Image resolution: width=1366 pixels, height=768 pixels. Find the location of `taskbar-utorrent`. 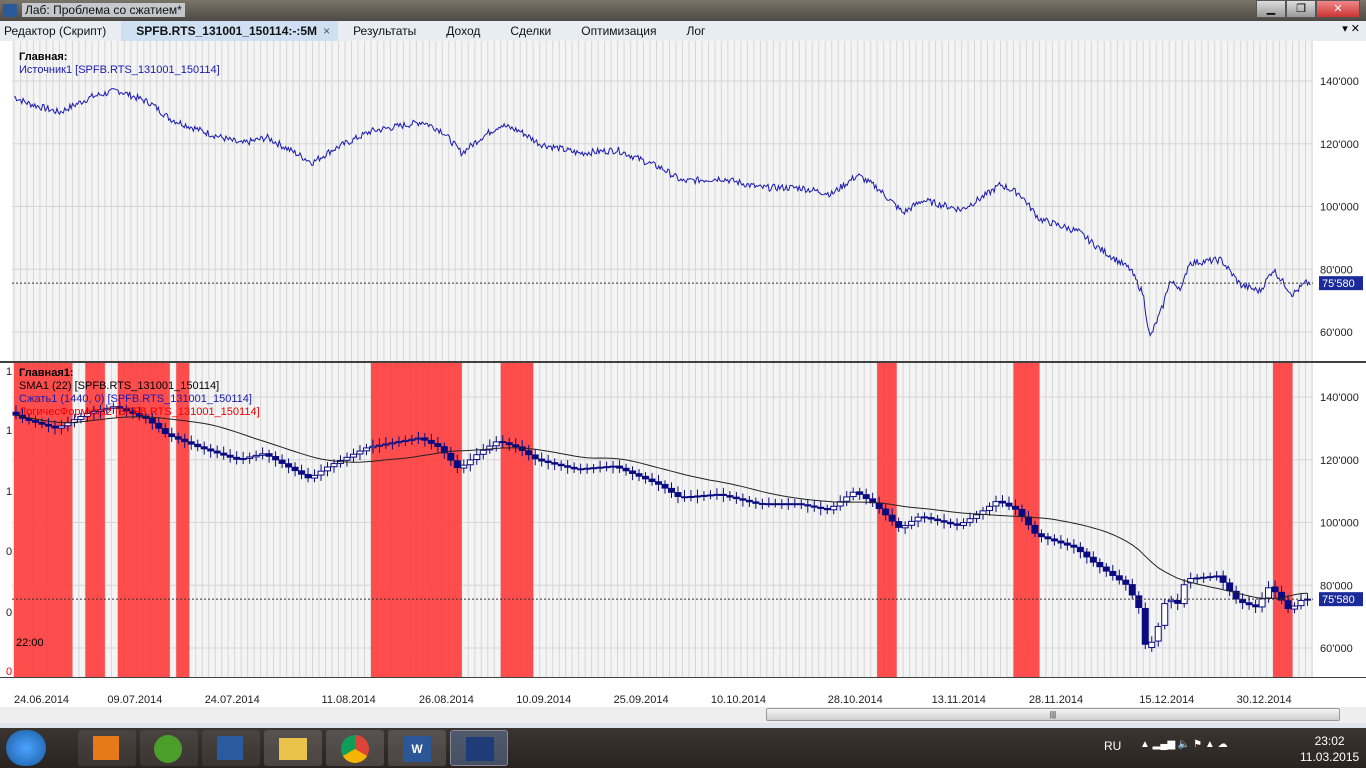

taskbar-utorrent is located at coordinates (169, 748).